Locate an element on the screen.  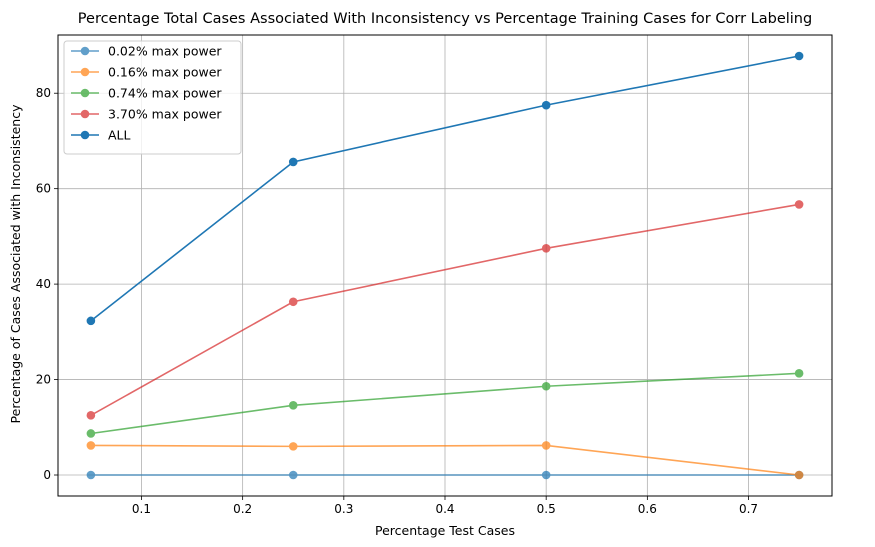
x-tick-label: 0.4 is located at coordinates (444, 509).